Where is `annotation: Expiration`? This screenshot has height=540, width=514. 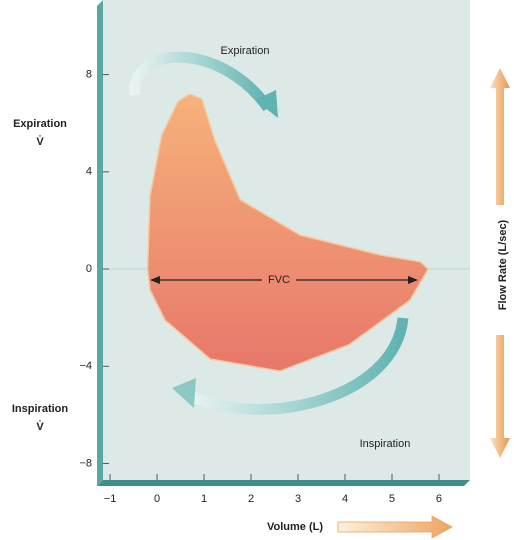
annotation: Expiration is located at coordinates (245, 51).